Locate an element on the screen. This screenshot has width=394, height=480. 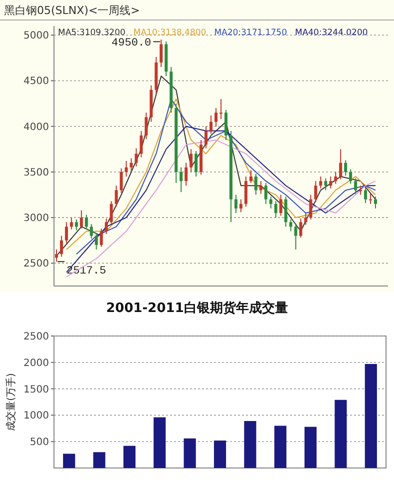
y-tick-label: 3500 is located at coordinates (36, 172).